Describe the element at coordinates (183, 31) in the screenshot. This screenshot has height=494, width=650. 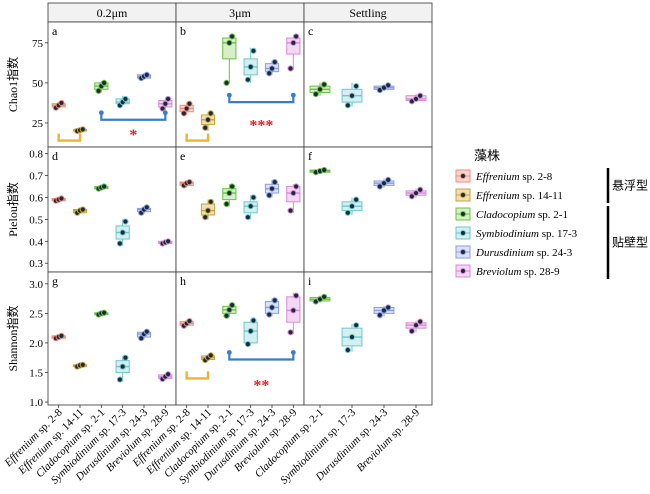
I see `panel-letter: b` at that location.